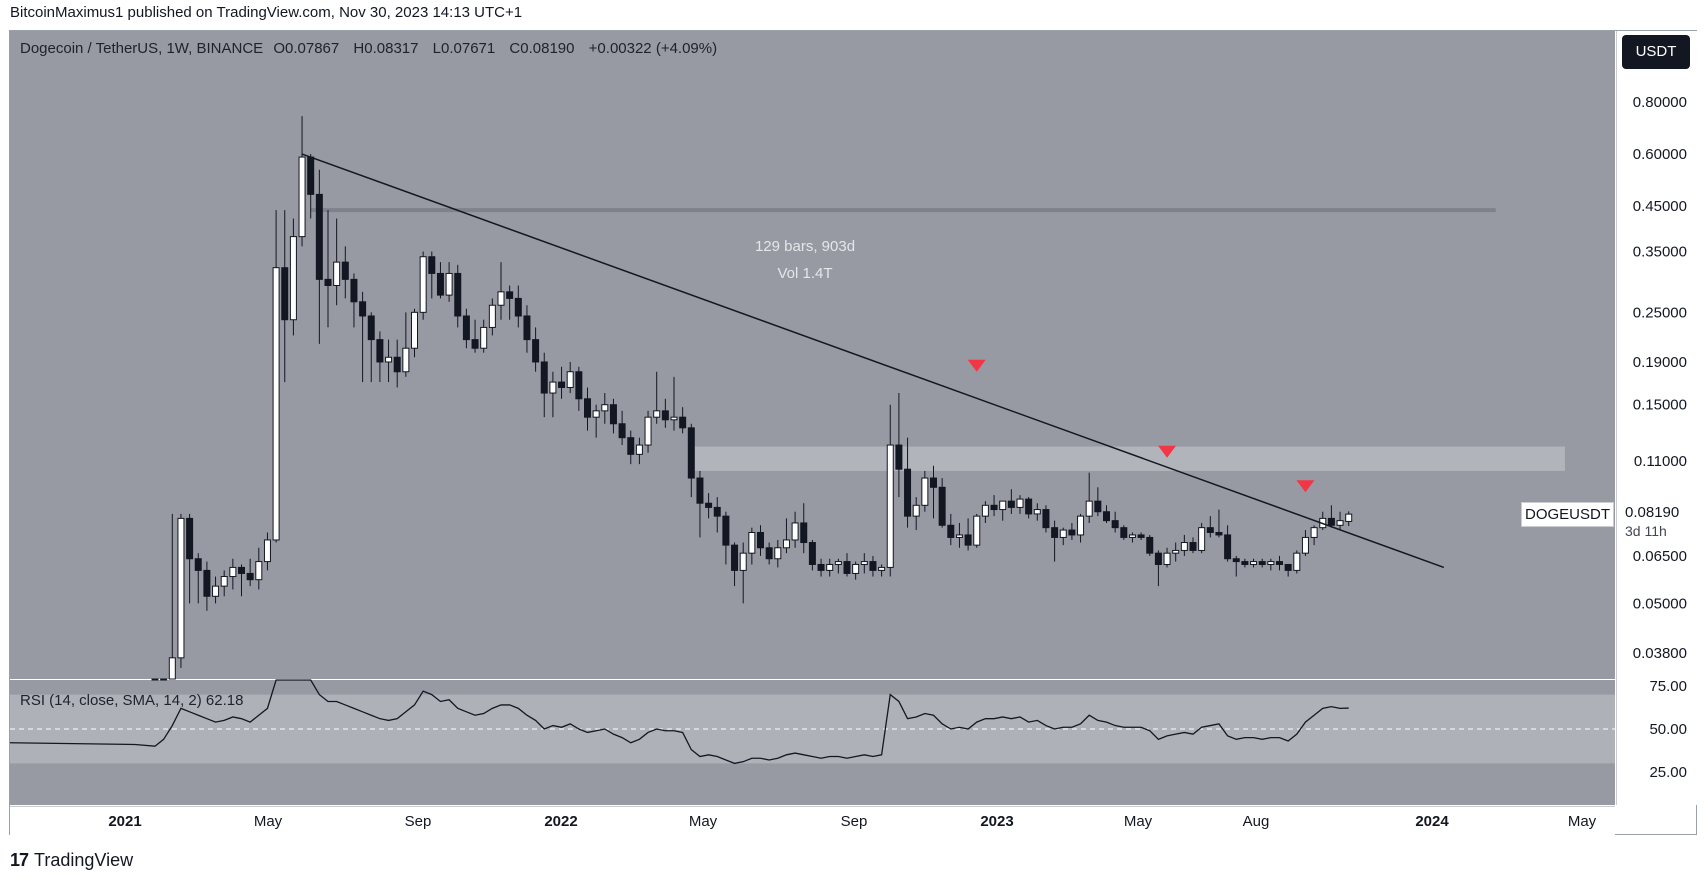 This screenshot has width=1706, height=885. What do you see at coordinates (1660, 405) in the screenshot?
I see `price-tick-label: 0.15000` at bounding box center [1660, 405].